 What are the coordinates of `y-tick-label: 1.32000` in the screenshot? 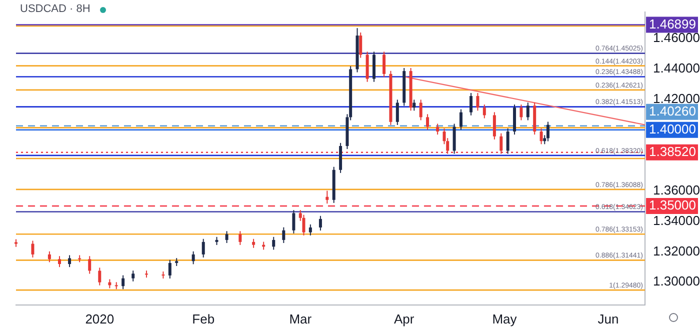 It's located at (676, 250).